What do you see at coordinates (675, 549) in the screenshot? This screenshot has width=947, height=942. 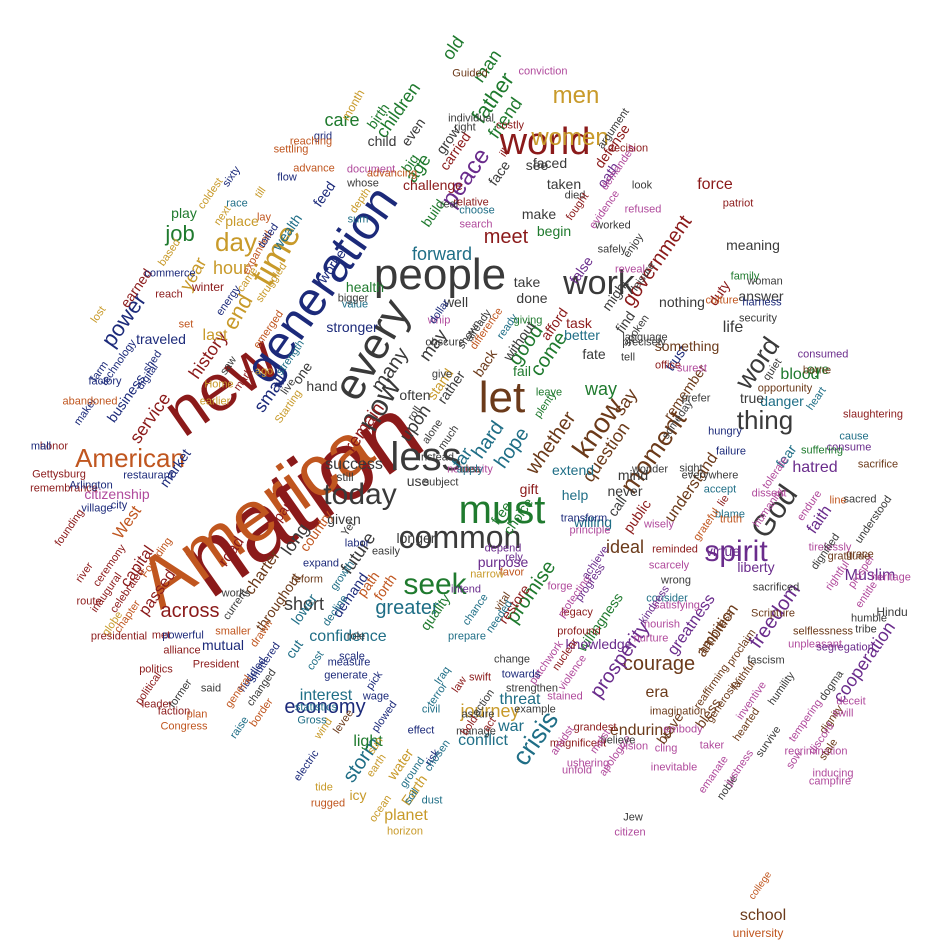 I see `word-reminded: reminded` at bounding box center [675, 549].